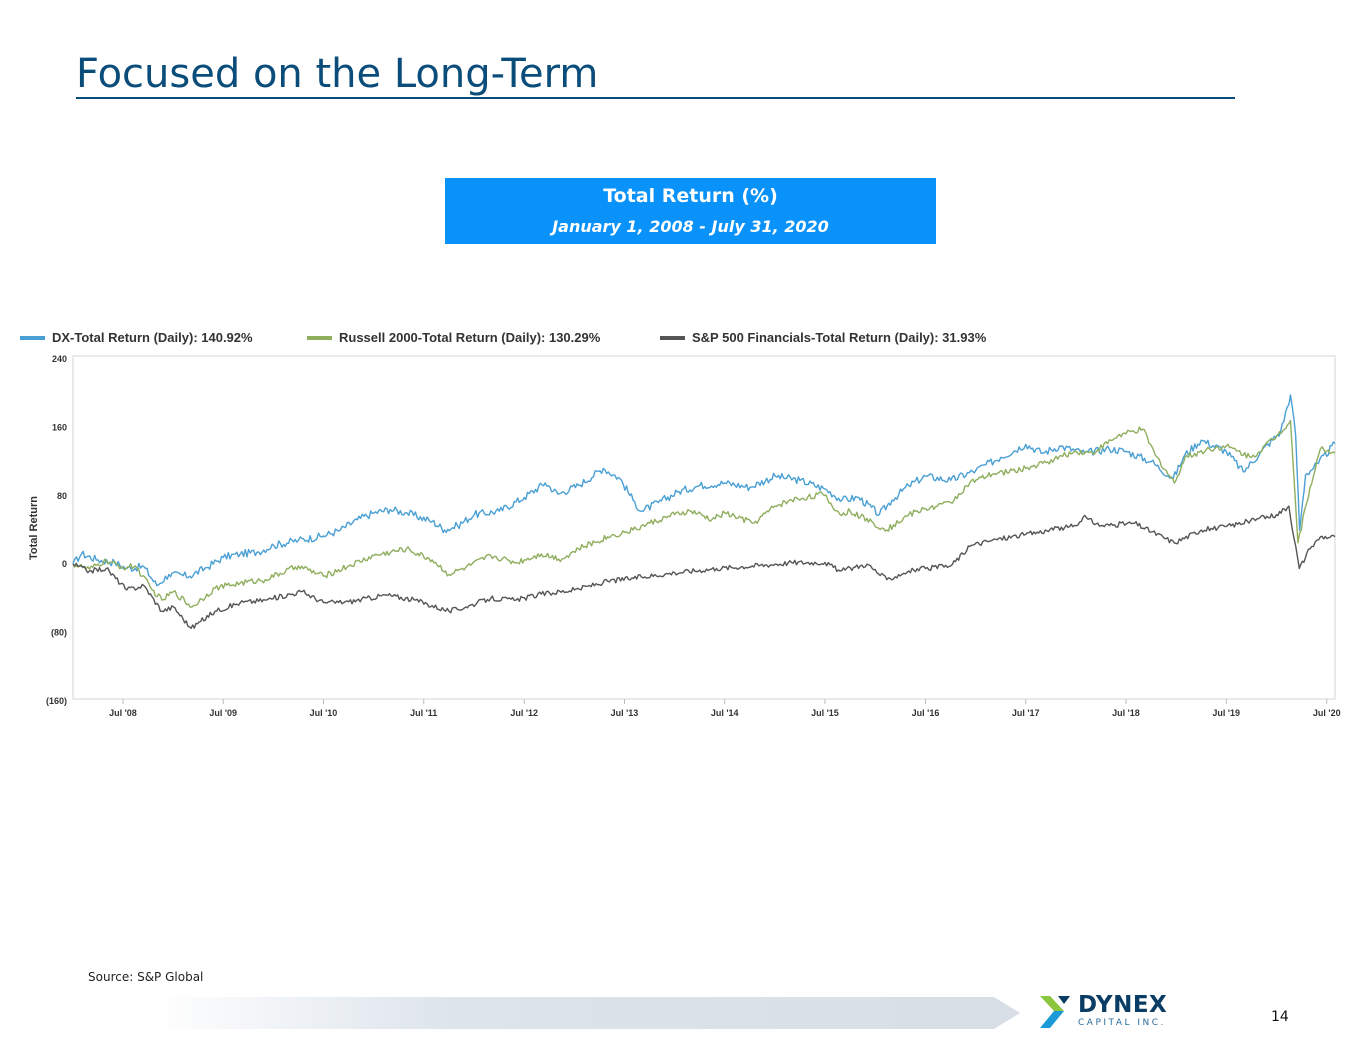 The image size is (1365, 1055). Describe the element at coordinates (655, 98) in the screenshot. I see `title-underline` at that location.